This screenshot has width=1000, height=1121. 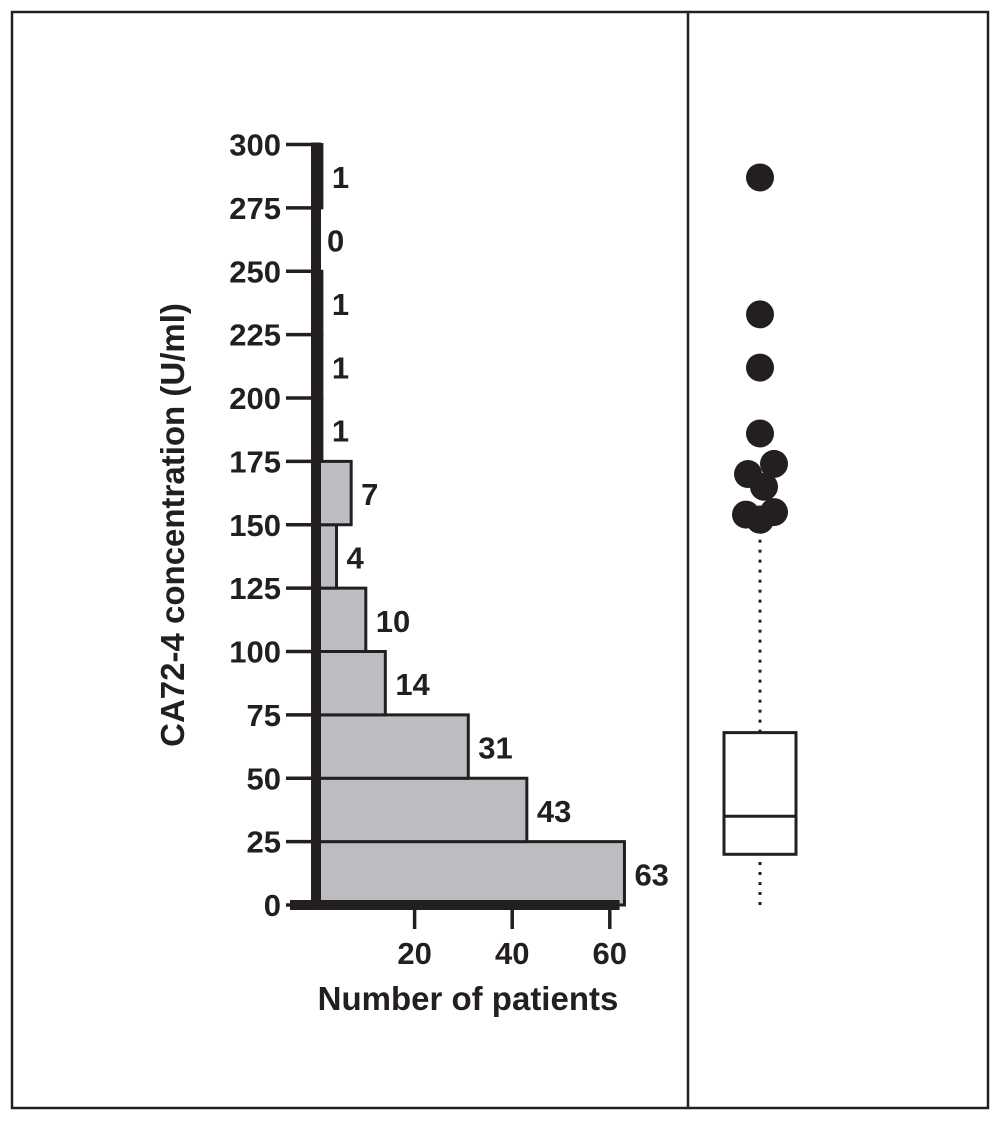 I want to click on x-tick-label: 20, so click(x=414, y=953).